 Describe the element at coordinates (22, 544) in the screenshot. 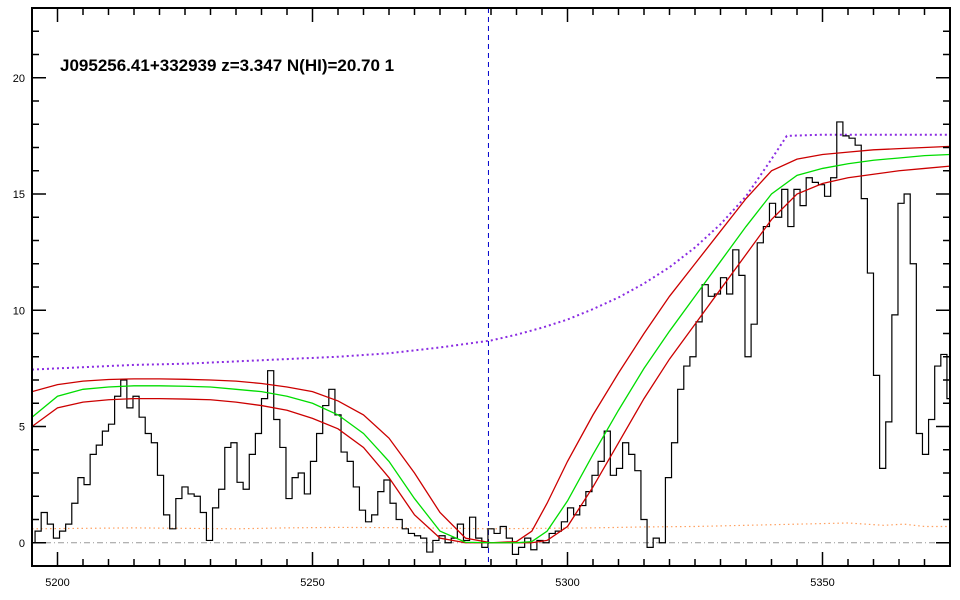

I see `y-tick-label: 0` at that location.